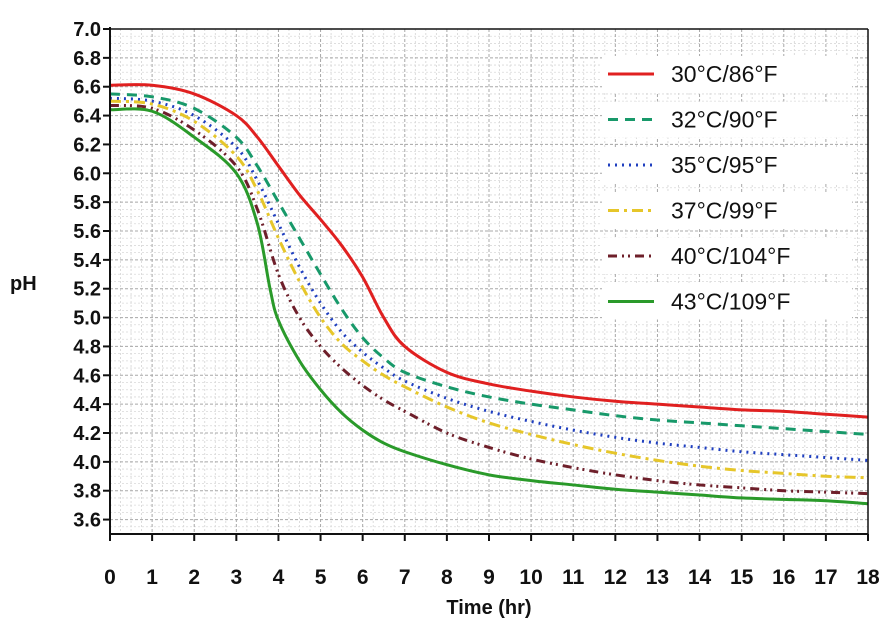 The height and width of the screenshot is (620, 885). I want to click on x-tick-label: 7, so click(405, 577).